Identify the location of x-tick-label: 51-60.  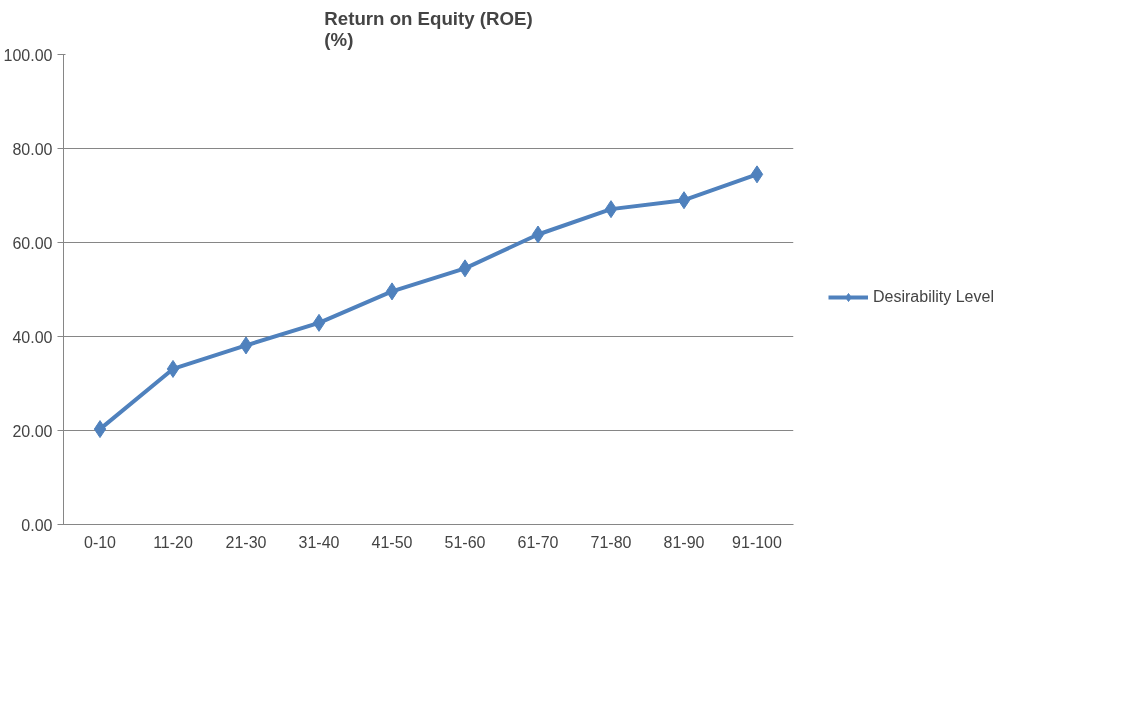
(465, 542).